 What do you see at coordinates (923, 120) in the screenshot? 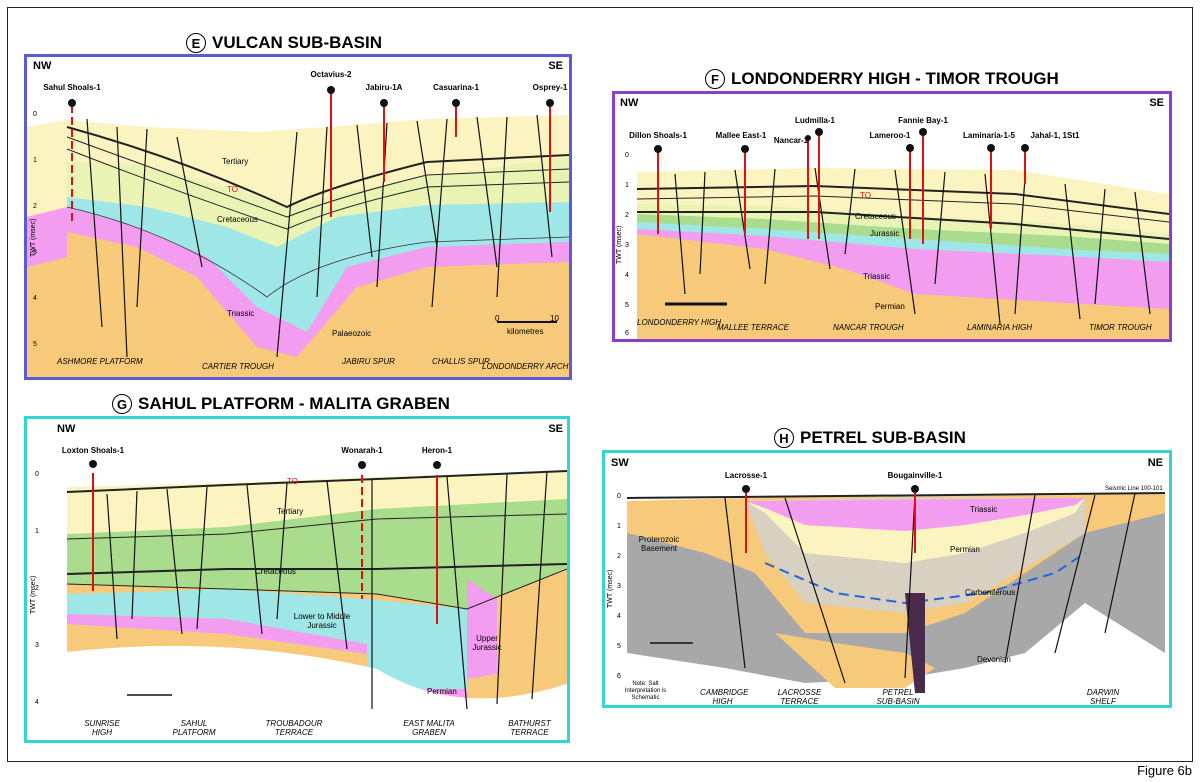
I see `well-fannie-bay: Fannie Bay-1` at bounding box center [923, 120].